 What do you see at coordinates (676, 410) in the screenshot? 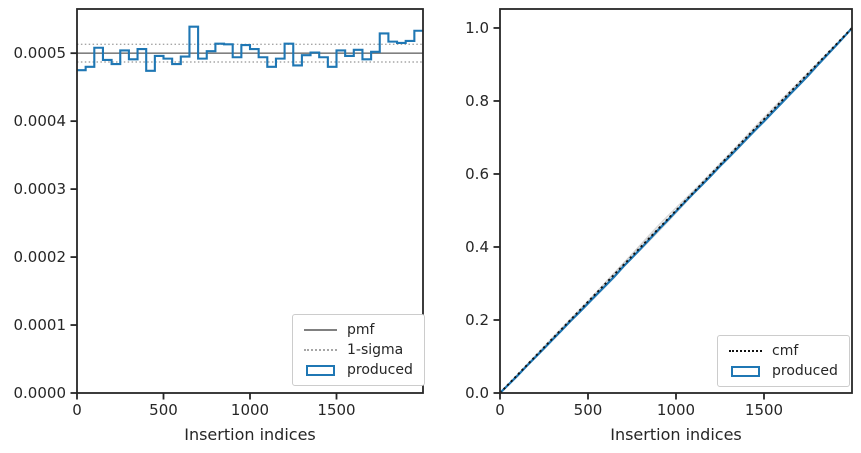
I see `right-plot-xtick-label: 1000` at bounding box center [676, 410].